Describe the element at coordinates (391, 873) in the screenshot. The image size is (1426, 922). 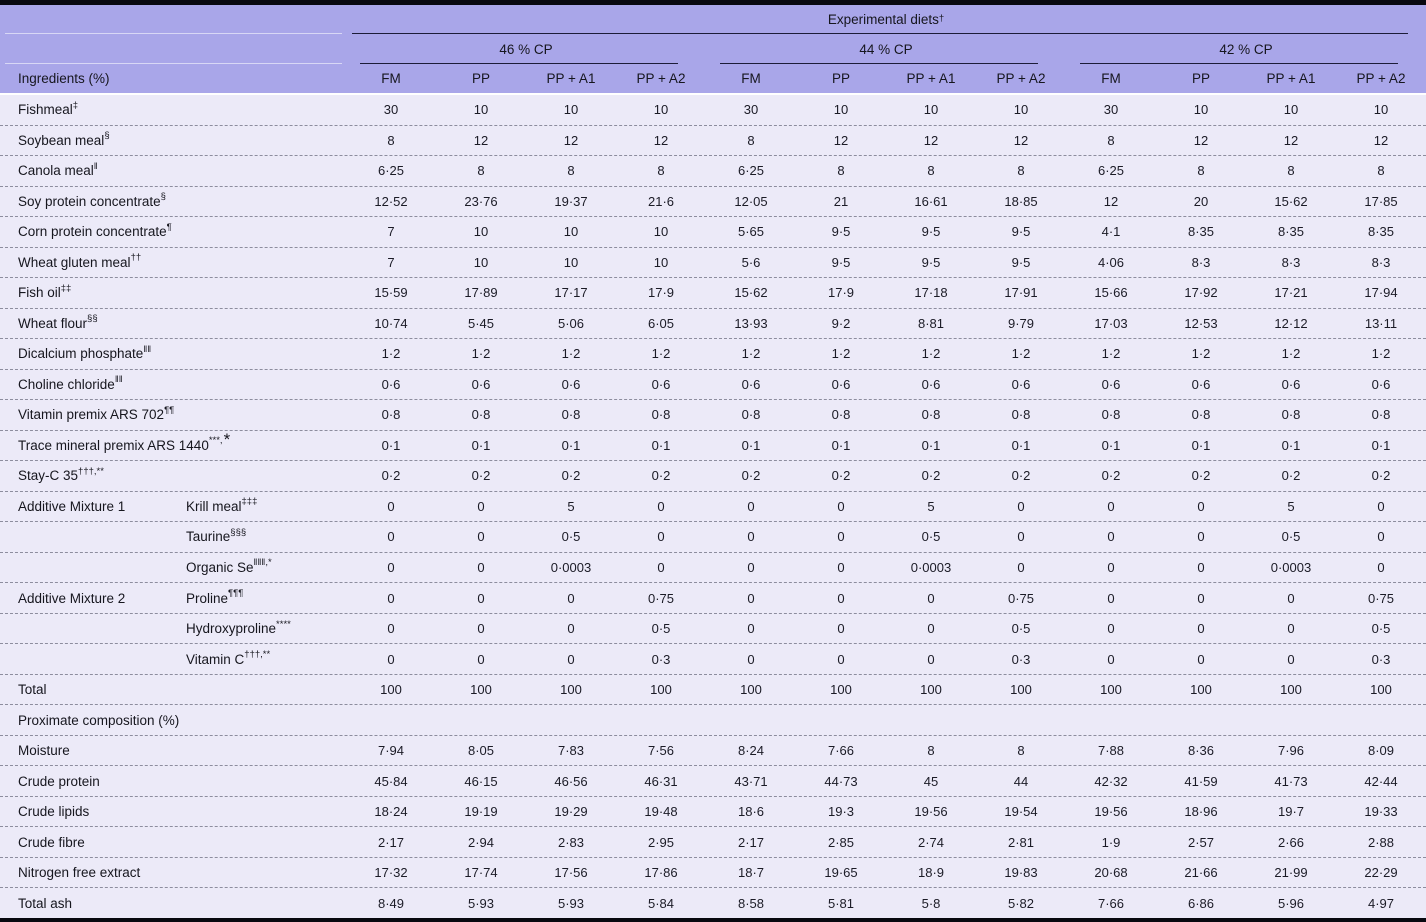
I see `cell-value: 17·32` at that location.